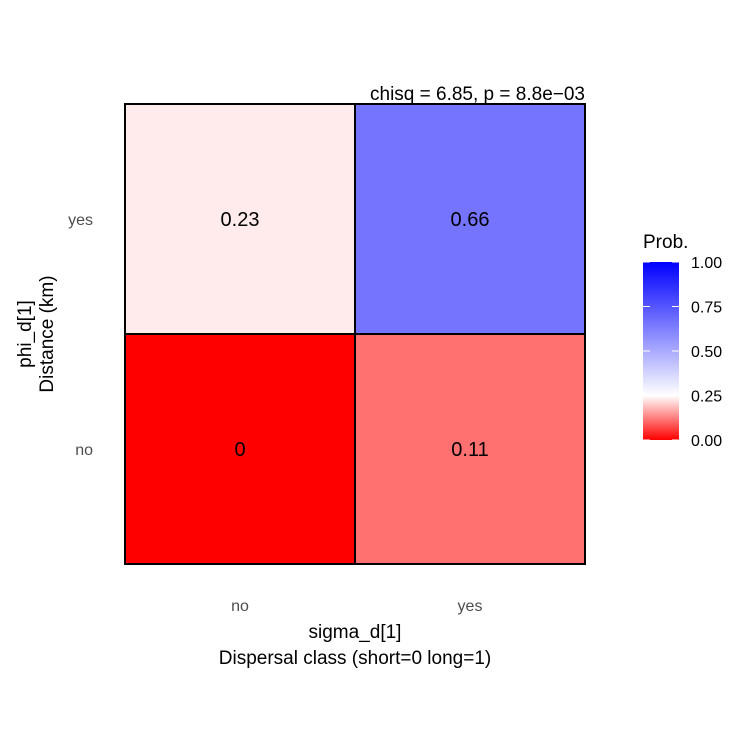 This screenshot has width=750, height=750. I want to click on heatmap-cell-yes-yes, so click(470, 219).